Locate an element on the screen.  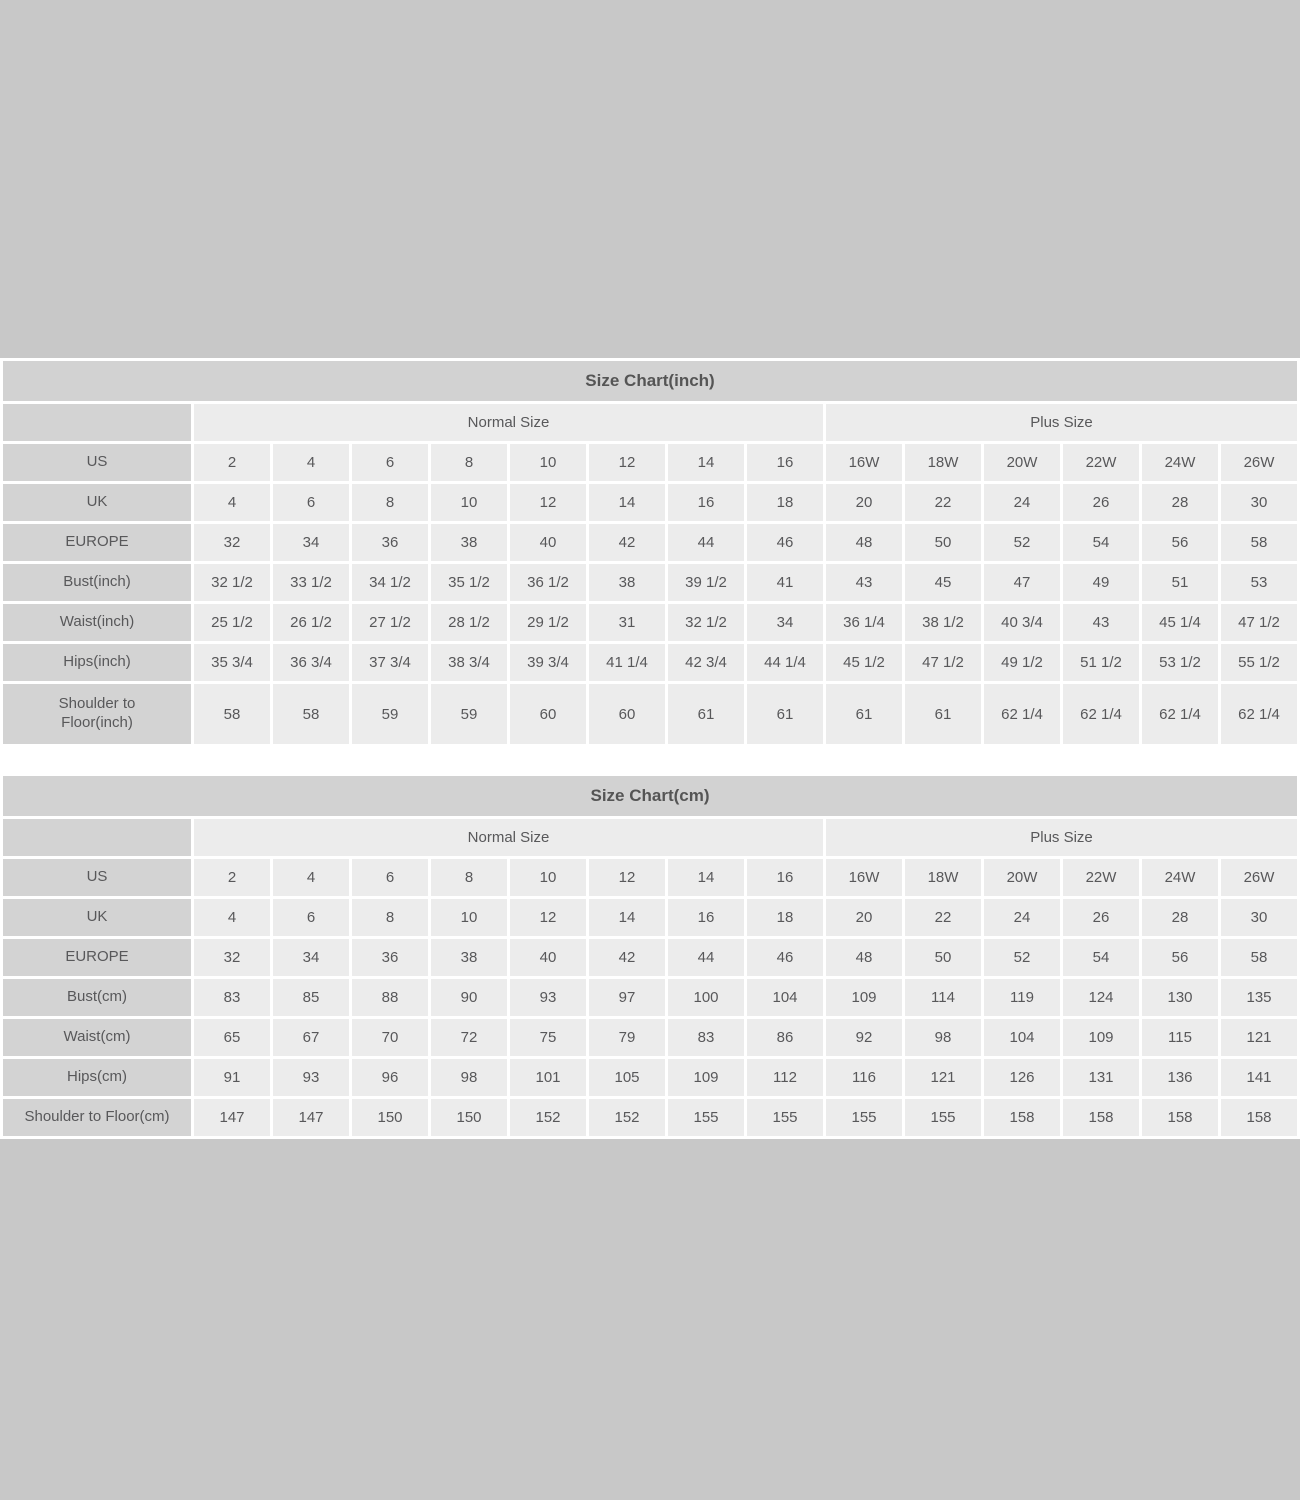
size-value-cell: 16W is located at coordinates (864, 462).